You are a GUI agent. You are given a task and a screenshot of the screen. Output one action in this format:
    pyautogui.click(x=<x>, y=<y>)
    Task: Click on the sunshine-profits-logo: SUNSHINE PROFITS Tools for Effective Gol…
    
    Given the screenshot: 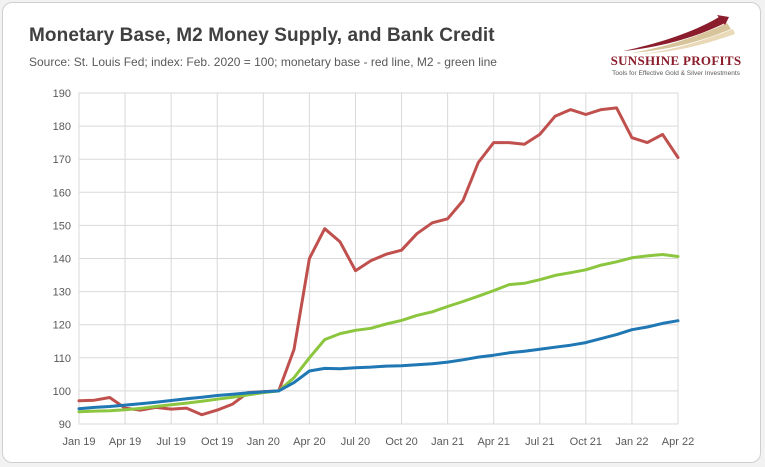 What is the action you would take?
    pyautogui.click(x=676, y=48)
    